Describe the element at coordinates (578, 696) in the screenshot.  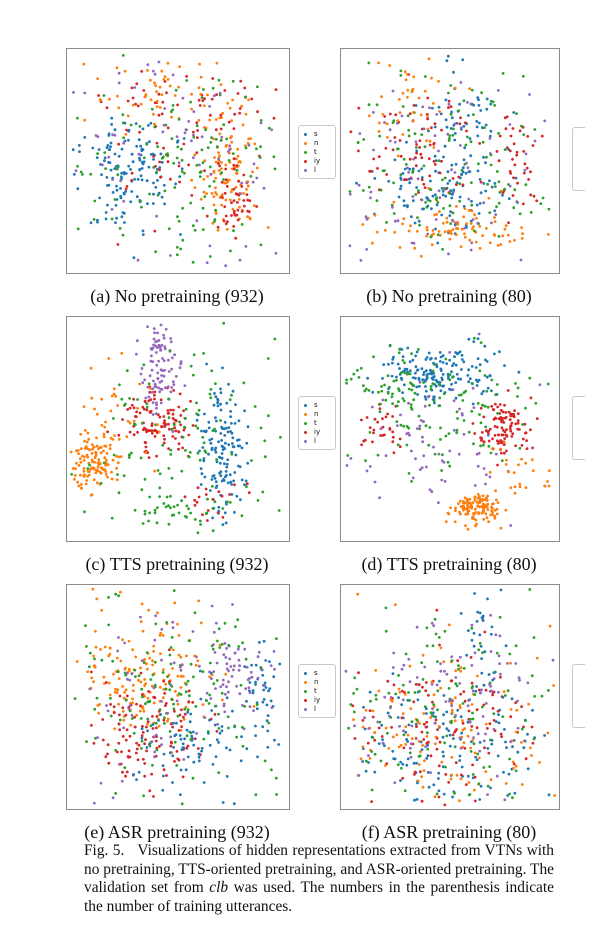
I see `clipped-legend-f` at that location.